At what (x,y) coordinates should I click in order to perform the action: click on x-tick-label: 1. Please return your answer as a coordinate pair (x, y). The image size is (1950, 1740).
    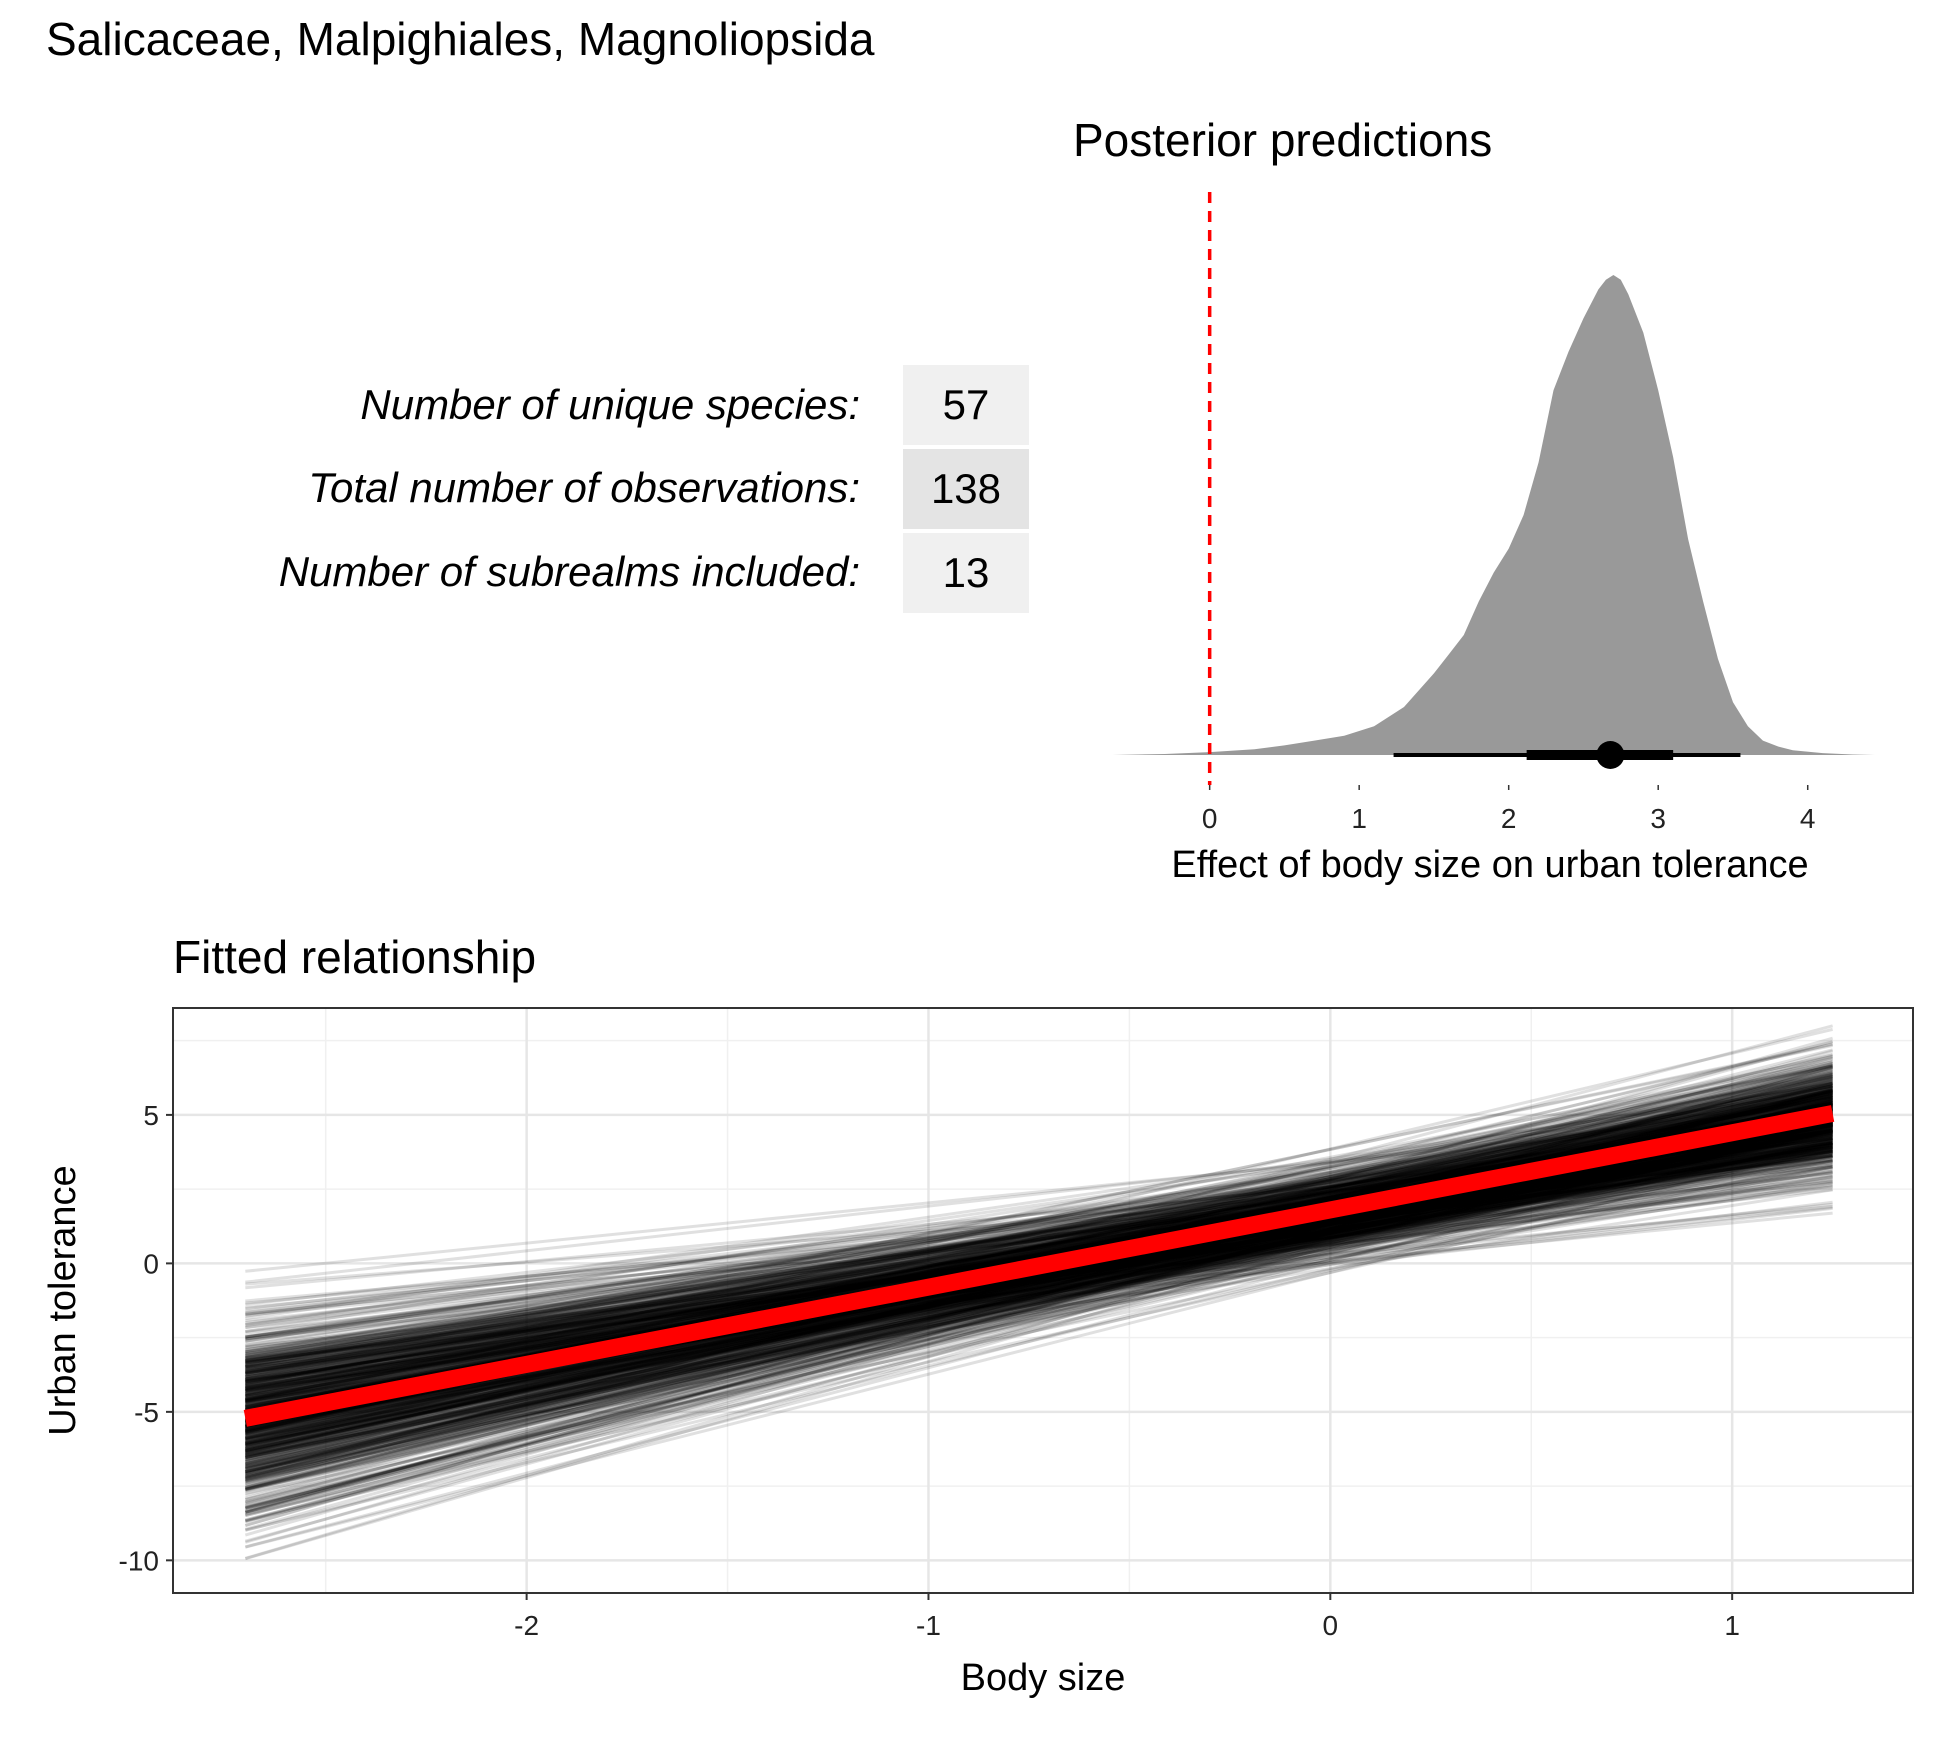
    Looking at the image, I should click on (1732, 1625).